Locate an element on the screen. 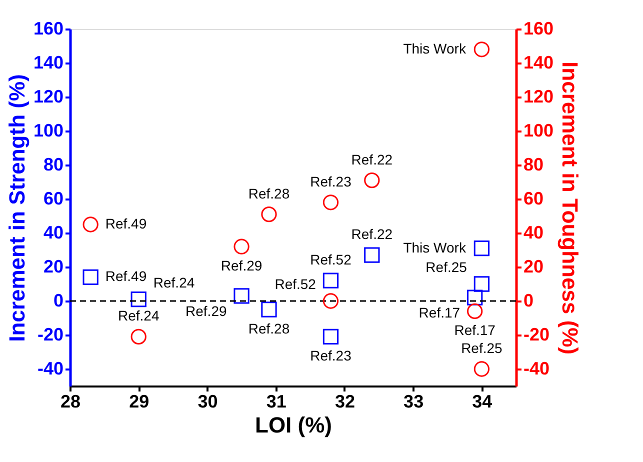 Image resolution: width=643 pixels, height=462 pixels. y2-tick-label: 40 is located at coordinates (534, 232).